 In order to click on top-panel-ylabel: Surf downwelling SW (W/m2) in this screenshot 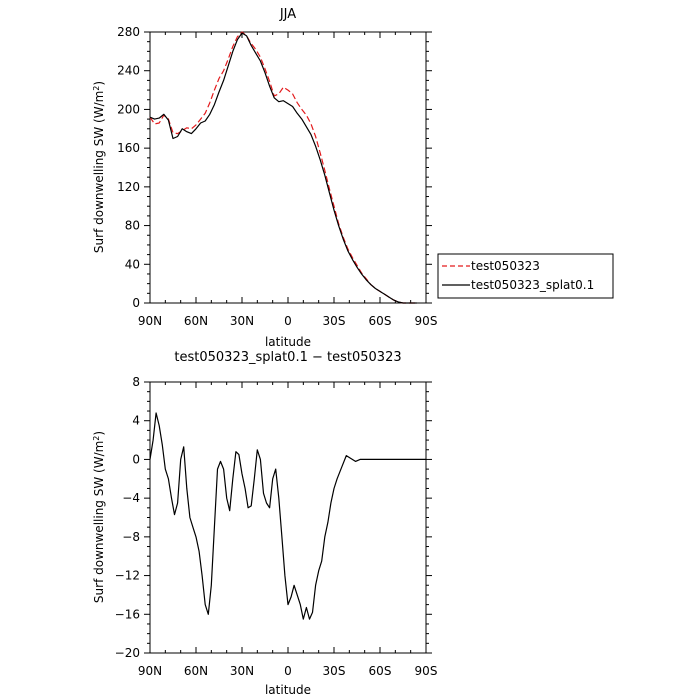, I will do `click(99, 167)`.